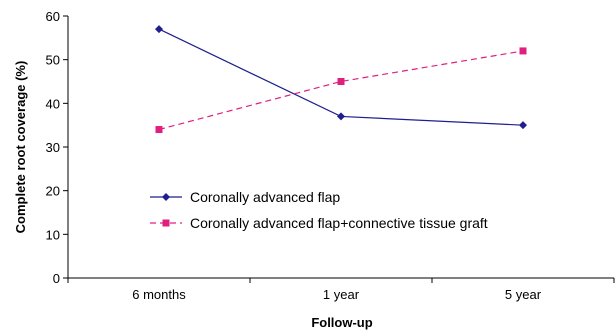  I want to click on y-ticks: 0 10 20 30 40 50 60, so click(57, 147).